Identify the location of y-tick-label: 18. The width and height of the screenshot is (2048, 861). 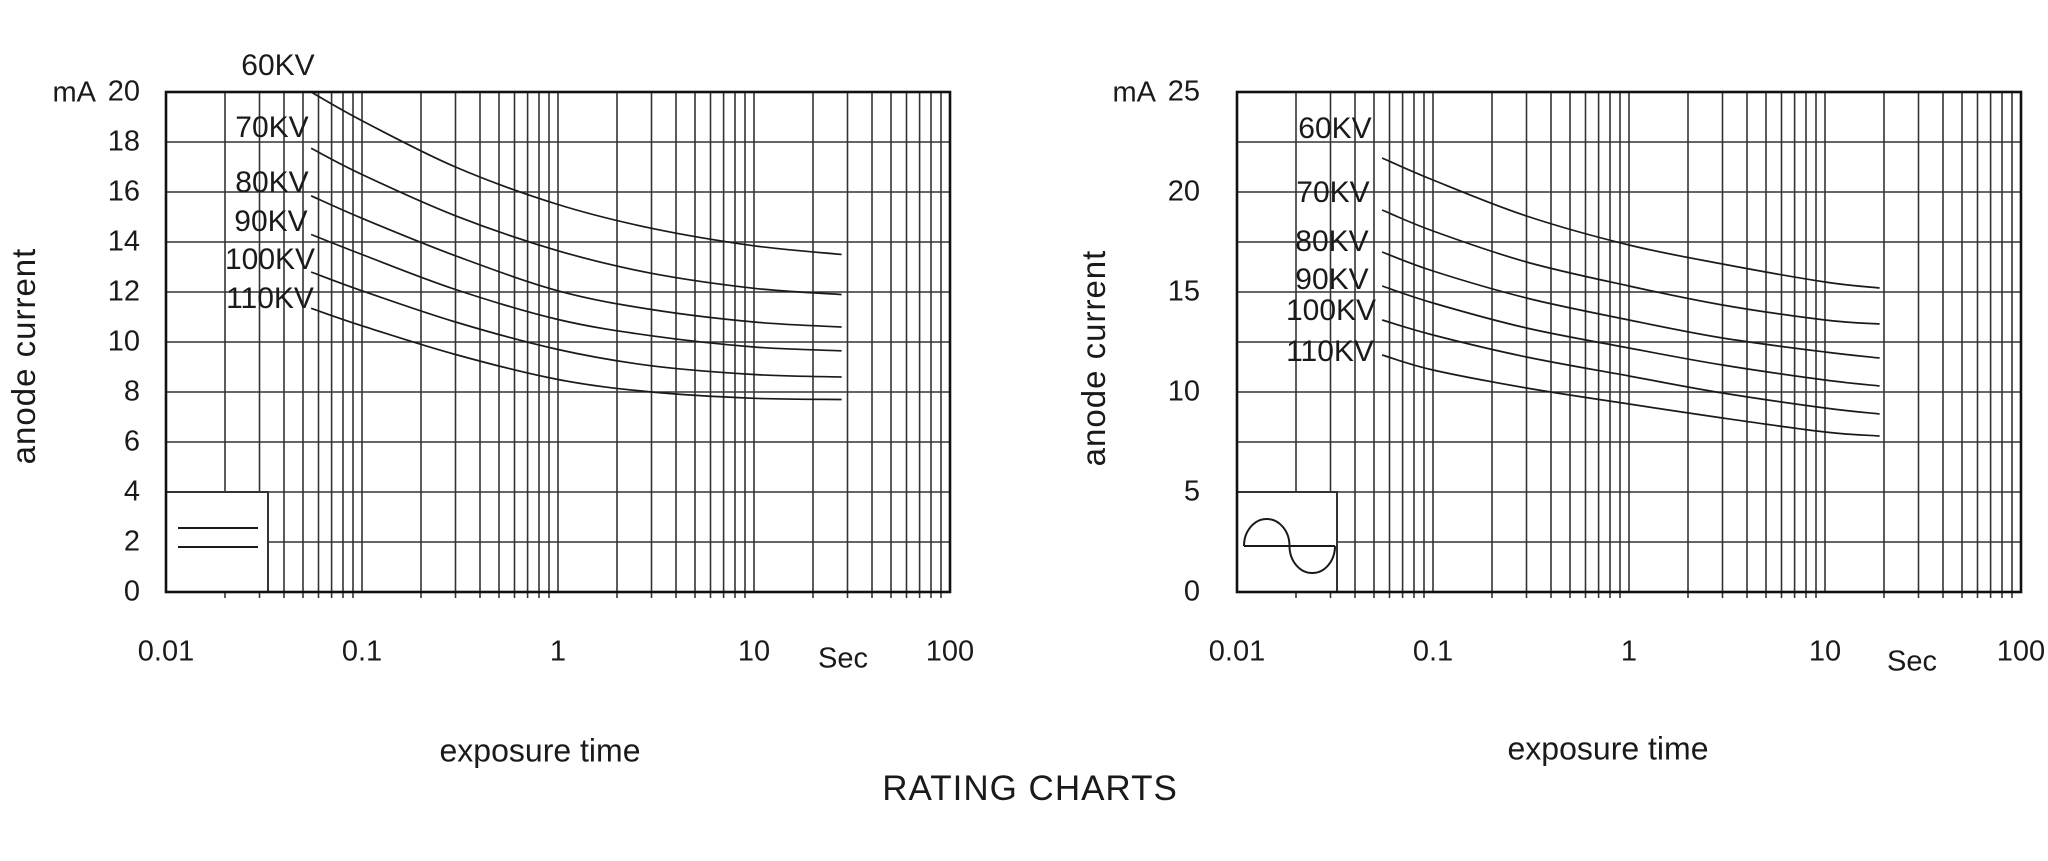
(123, 141).